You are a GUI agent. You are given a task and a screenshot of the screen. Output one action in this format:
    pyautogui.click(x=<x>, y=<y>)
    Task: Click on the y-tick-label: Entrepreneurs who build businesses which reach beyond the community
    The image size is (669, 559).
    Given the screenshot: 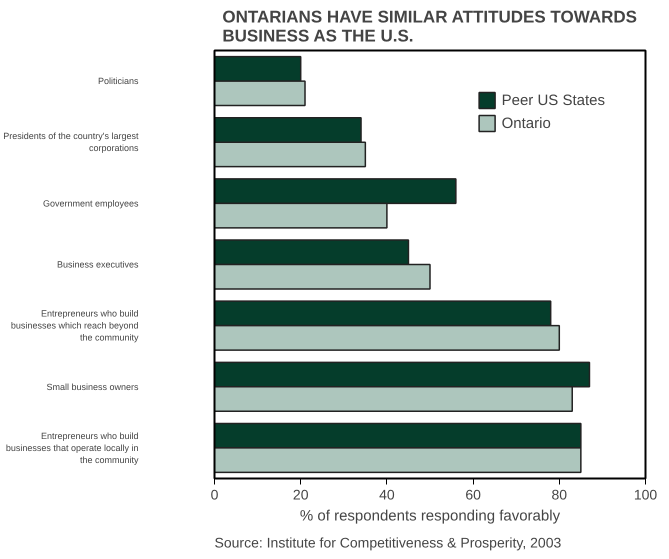 What is the action you would take?
    pyautogui.click(x=74, y=325)
    